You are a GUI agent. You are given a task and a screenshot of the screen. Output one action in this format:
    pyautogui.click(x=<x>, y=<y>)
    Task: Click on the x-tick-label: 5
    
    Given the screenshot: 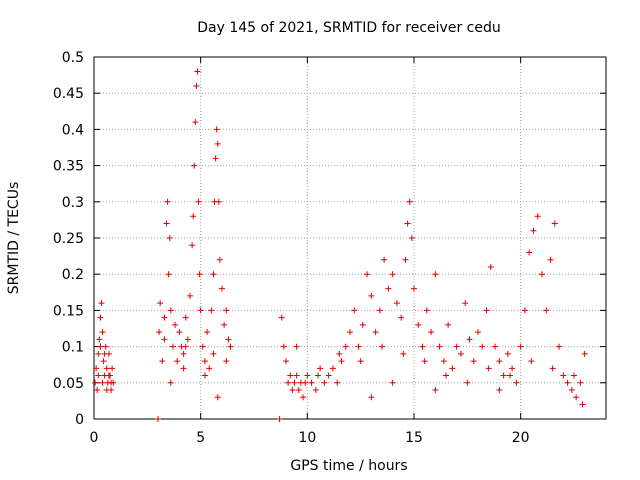 What is the action you would take?
    pyautogui.click(x=200, y=438)
    